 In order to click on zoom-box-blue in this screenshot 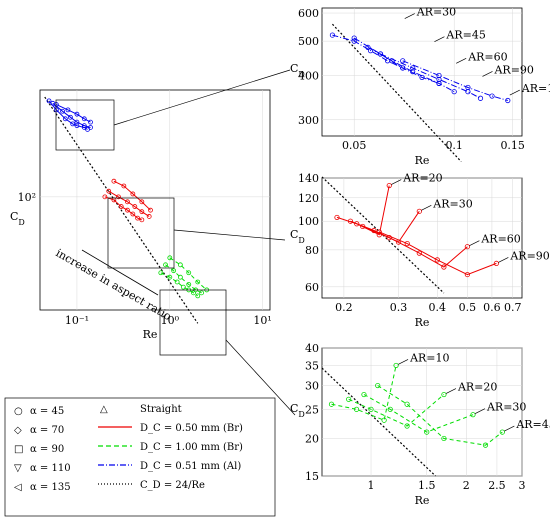, I will do `click(85, 125)`.